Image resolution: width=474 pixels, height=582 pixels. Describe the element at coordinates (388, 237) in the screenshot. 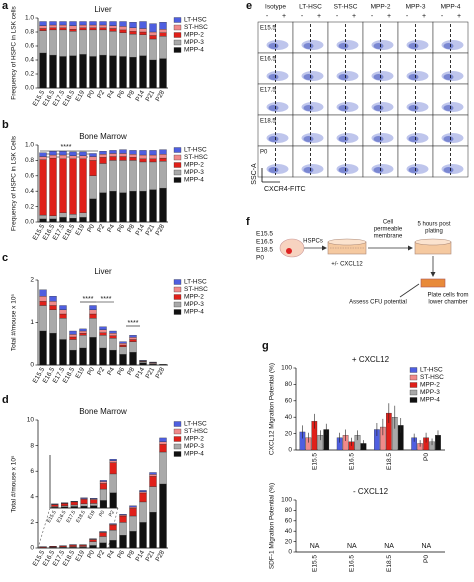

I see `step-label: membrane` at that location.